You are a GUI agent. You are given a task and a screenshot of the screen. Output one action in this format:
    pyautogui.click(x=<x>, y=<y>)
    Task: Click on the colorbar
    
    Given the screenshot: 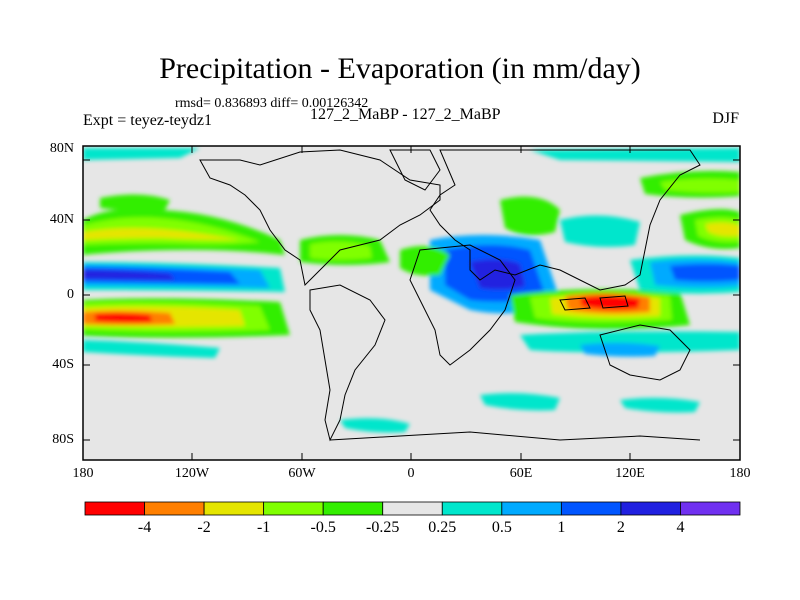 What is the action you would take?
    pyautogui.click(x=412, y=508)
    